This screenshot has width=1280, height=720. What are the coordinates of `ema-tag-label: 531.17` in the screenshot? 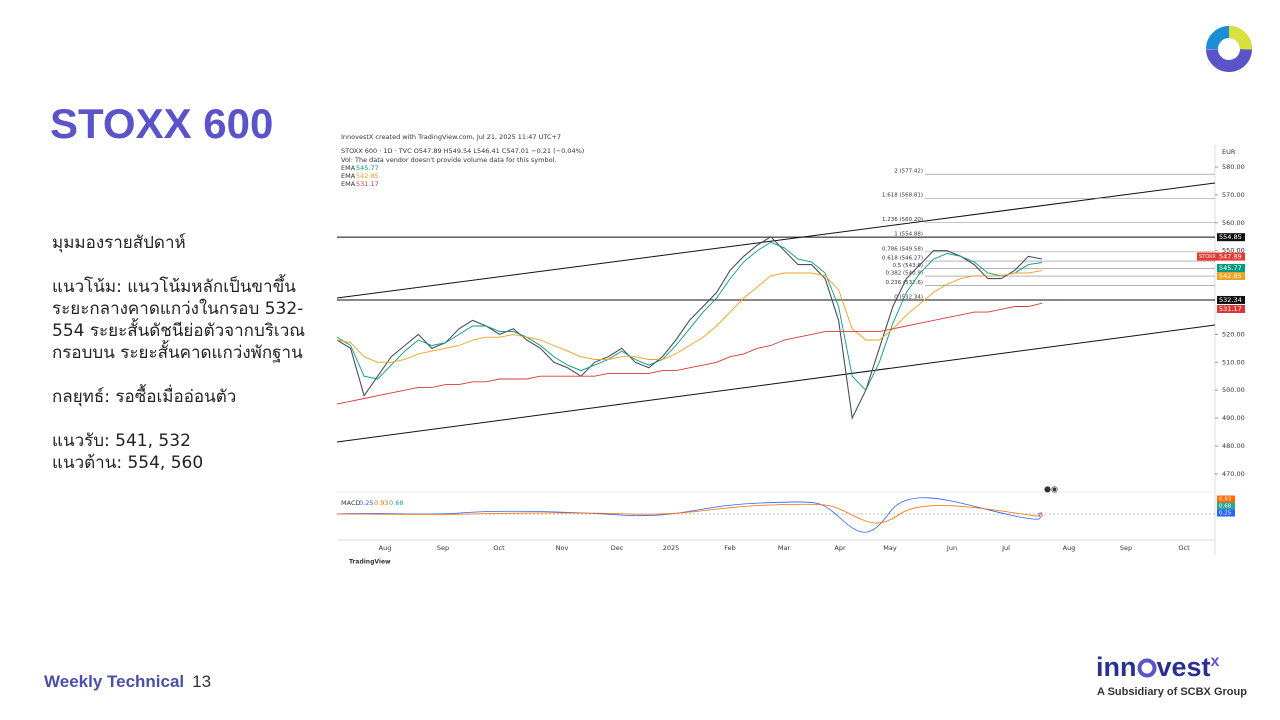 It's located at (1230, 309).